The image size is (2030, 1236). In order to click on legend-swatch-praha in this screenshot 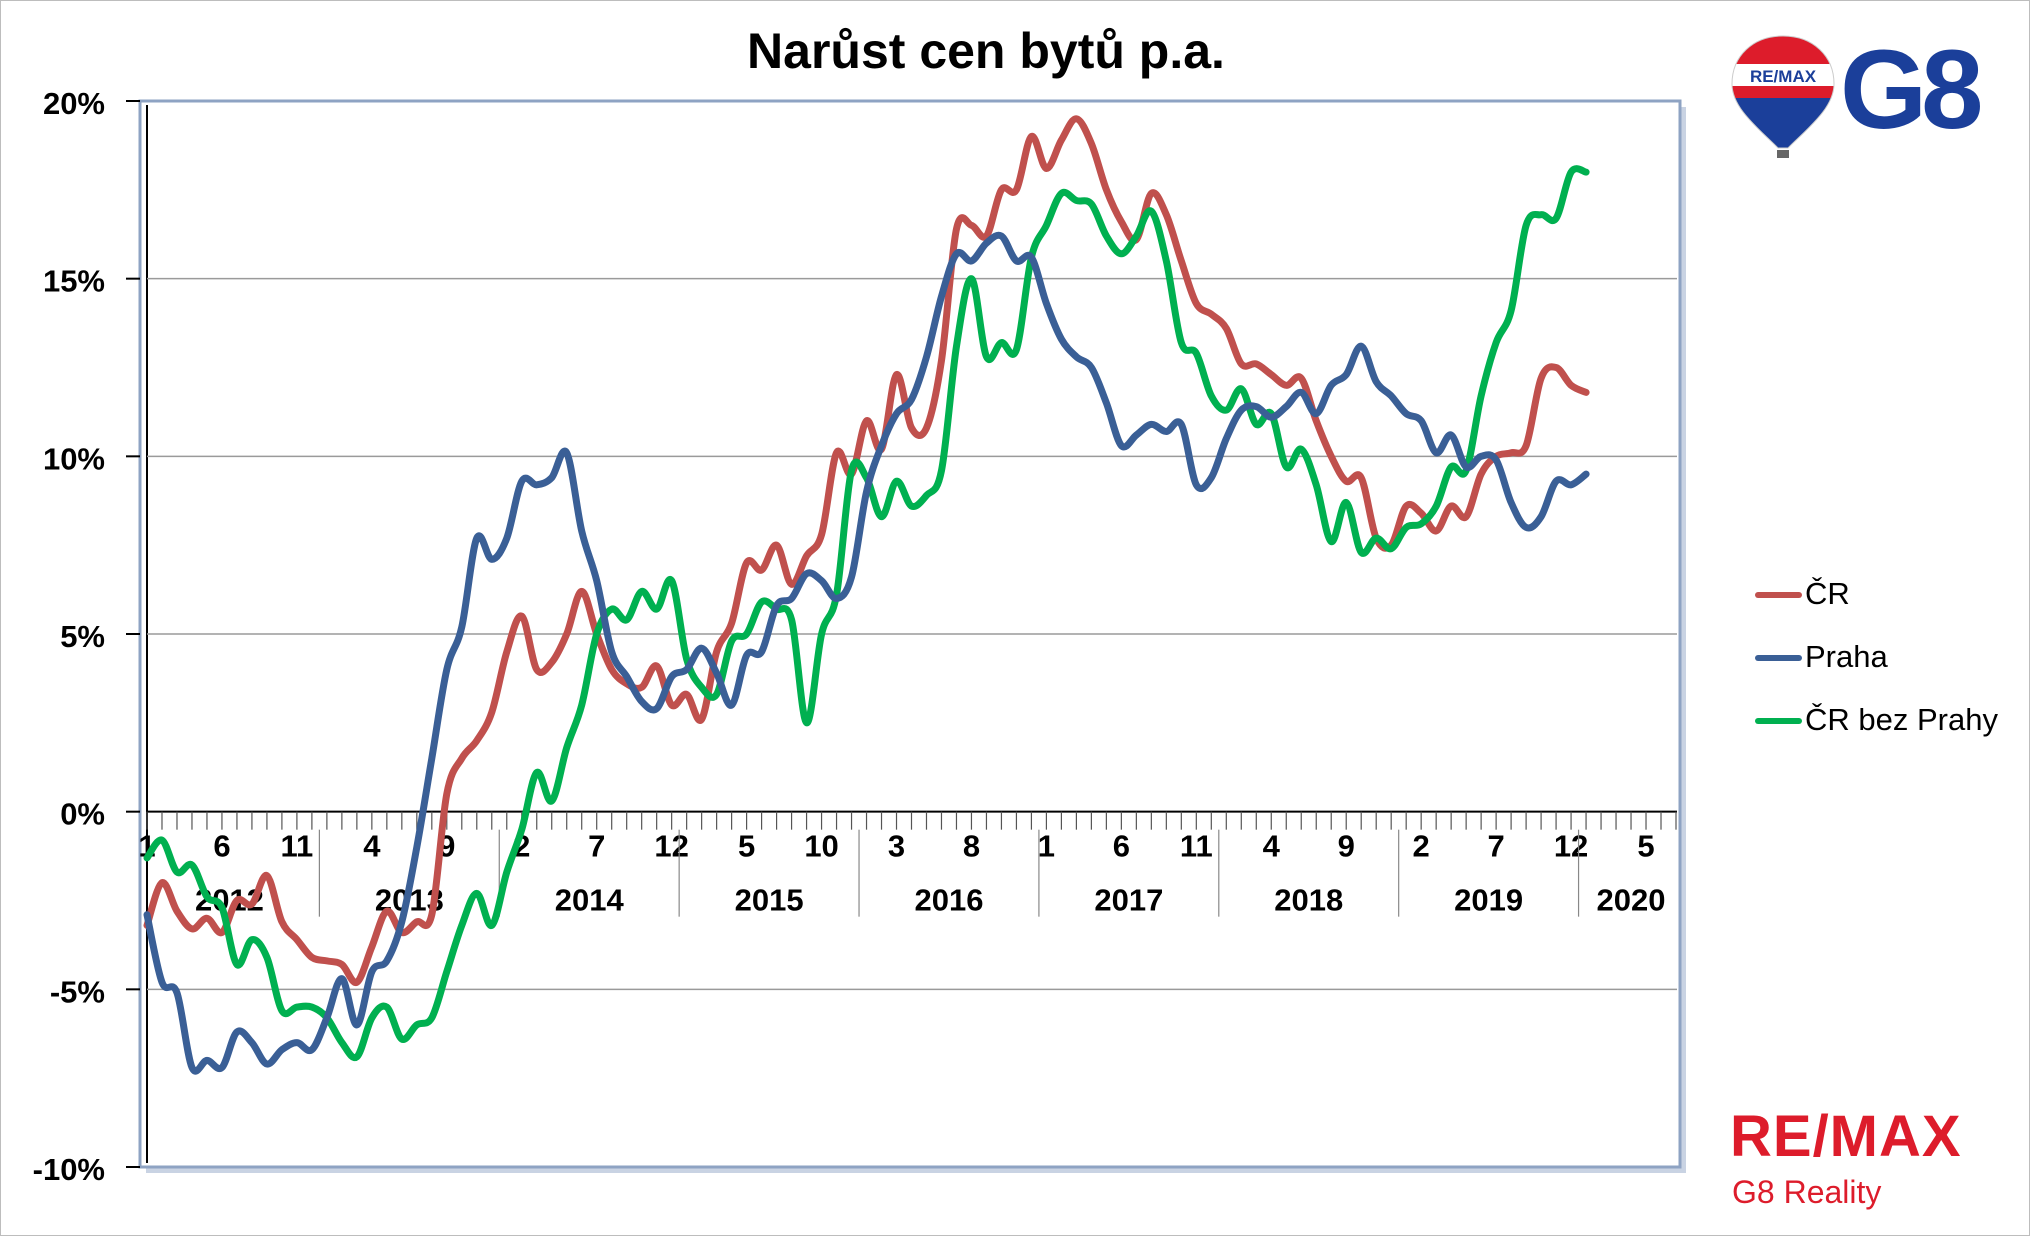, I will do `click(1778, 658)`.